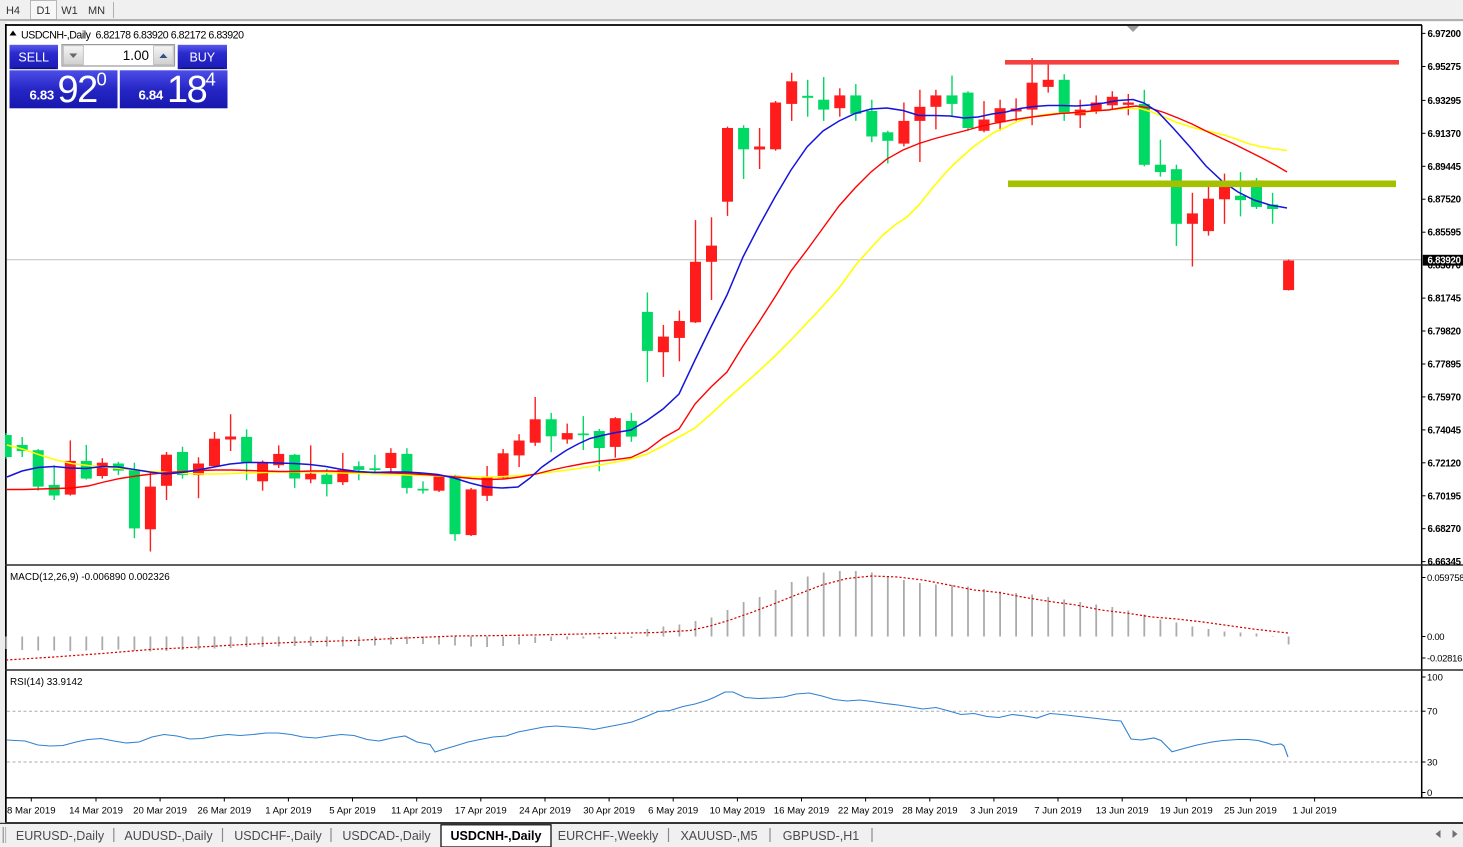  Describe the element at coordinates (737, 811) in the screenshot. I see `svg-text: 10 May 2019` at that location.